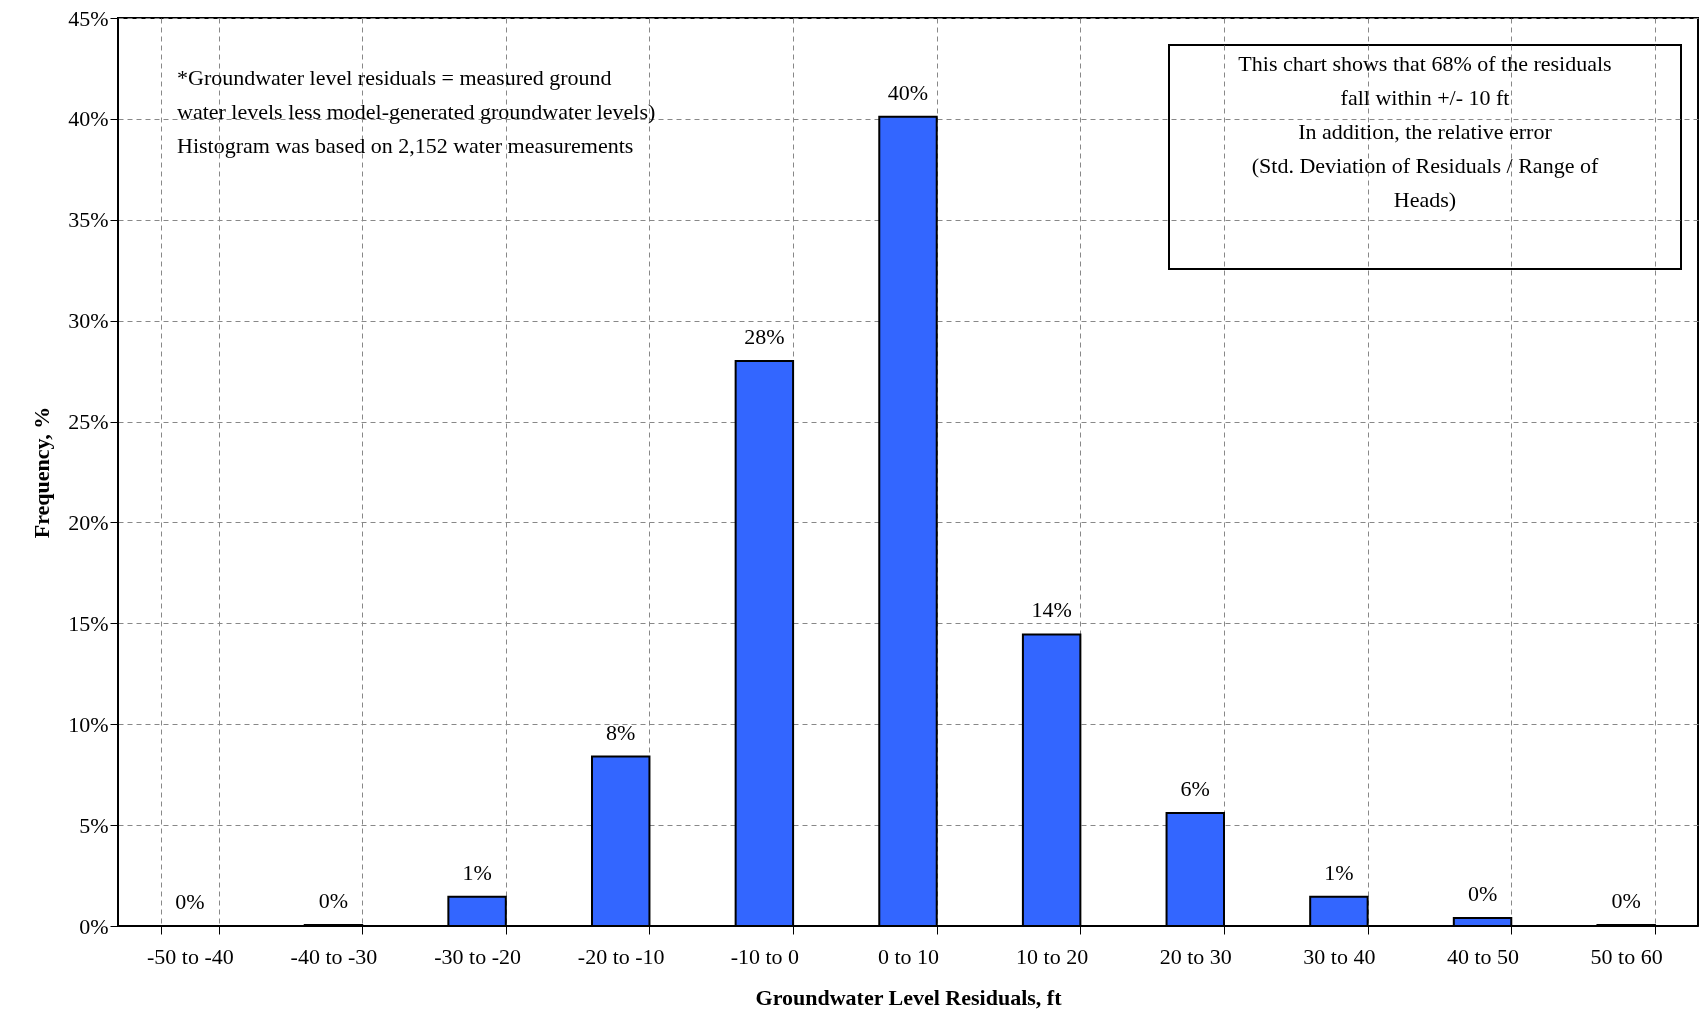 The image size is (1706, 1026). I want to click on y-tick-label: 20%, so click(88, 522).